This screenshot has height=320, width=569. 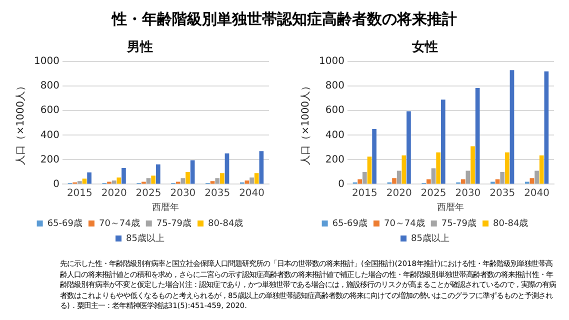 What do you see at coordinates (140, 48) in the screenshot?
I see `chart-title: 男性` at bounding box center [140, 48].